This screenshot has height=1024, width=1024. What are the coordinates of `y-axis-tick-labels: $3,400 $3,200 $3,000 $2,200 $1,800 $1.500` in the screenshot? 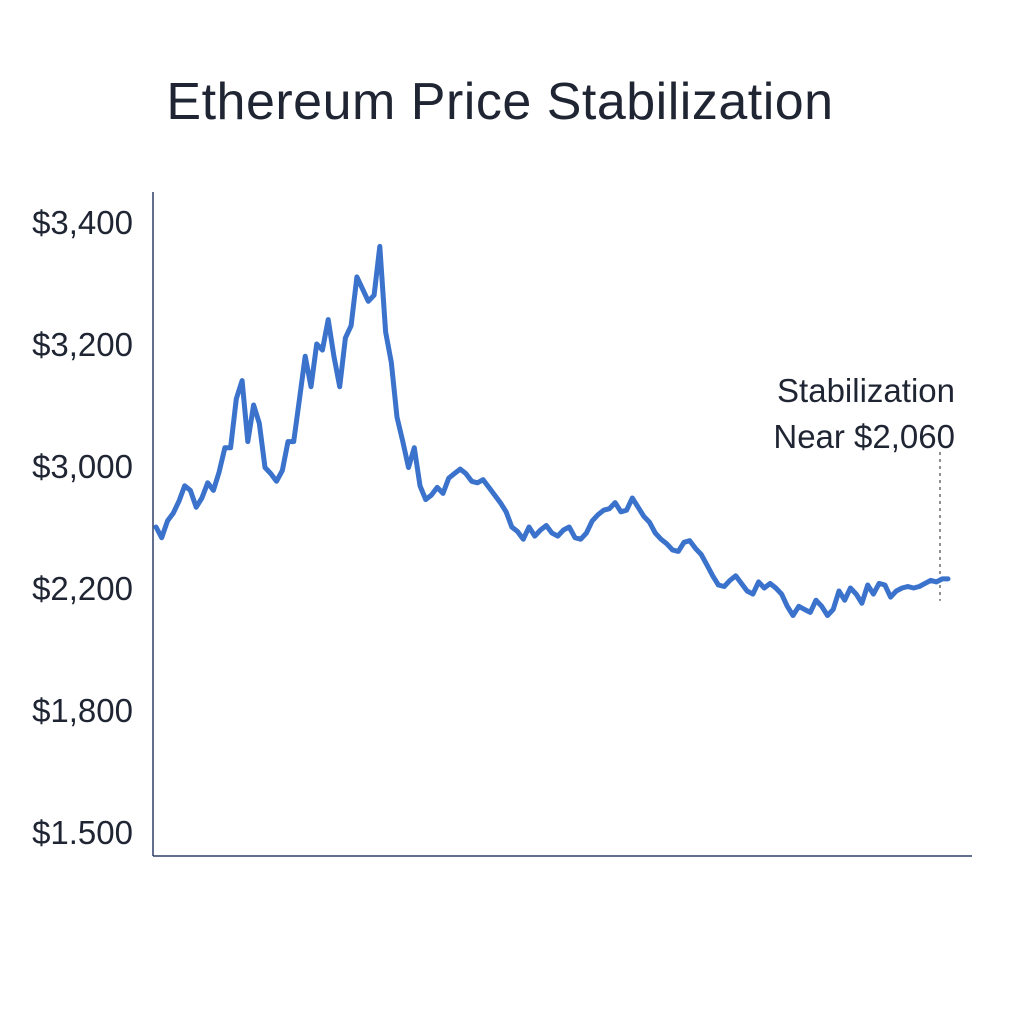 It's located at (82, 527).